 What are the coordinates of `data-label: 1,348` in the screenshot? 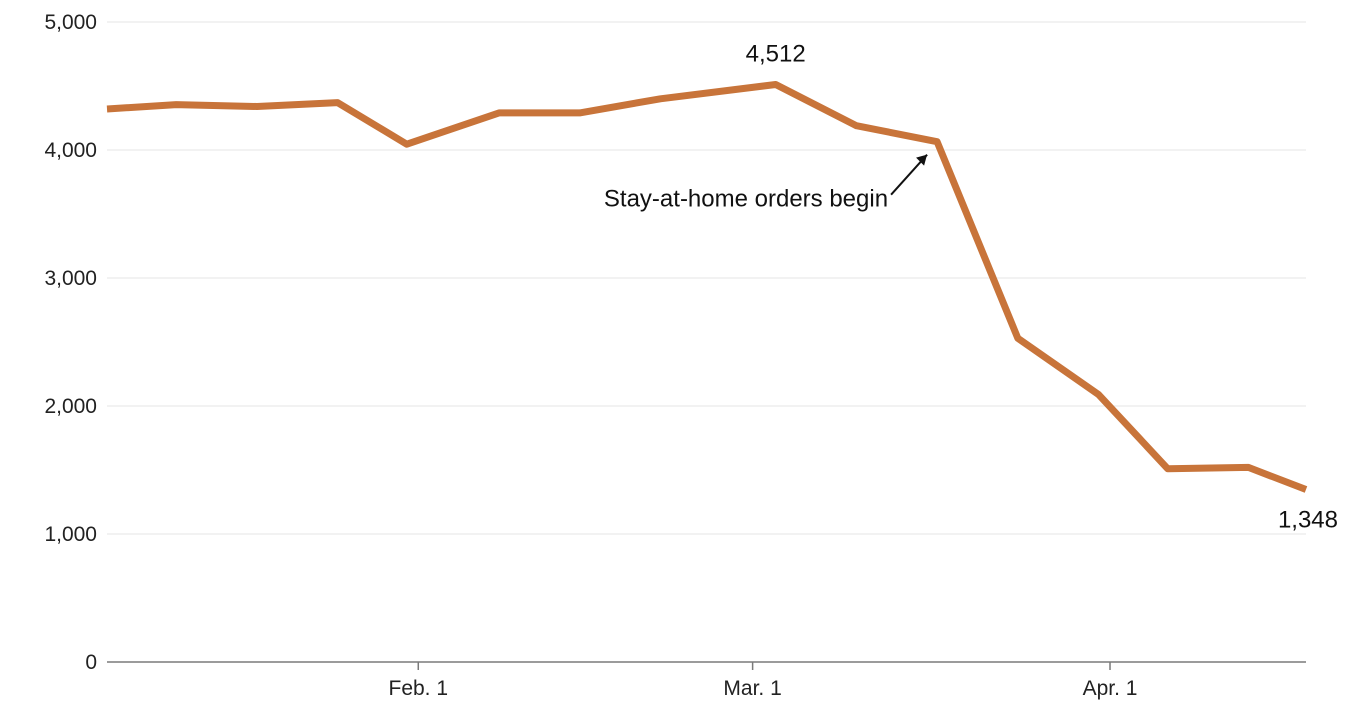 It's located at (1308, 519).